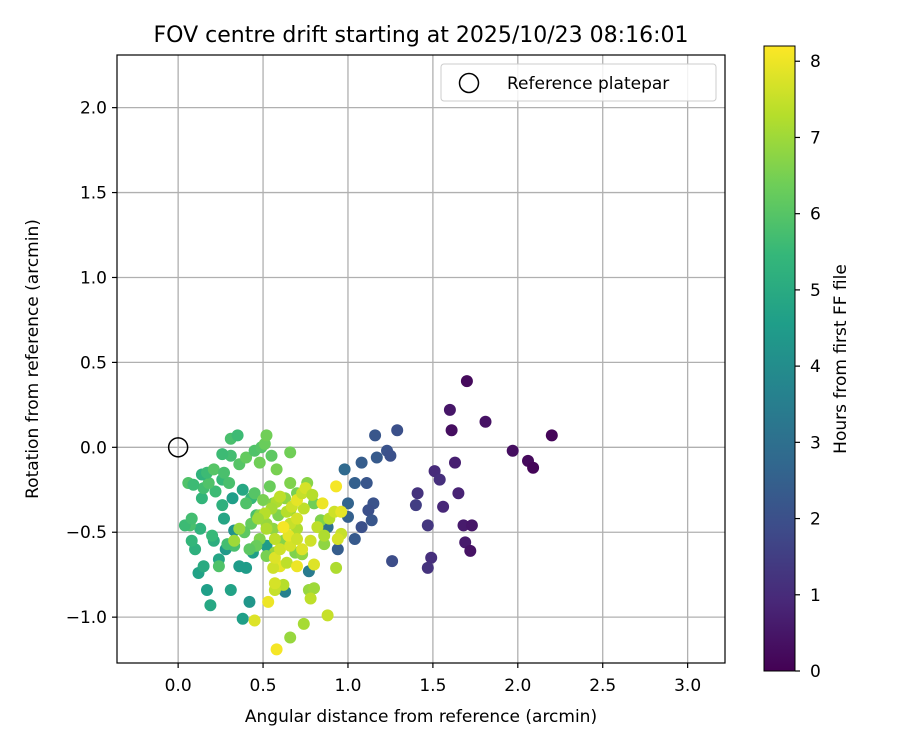 The width and height of the screenshot is (900, 750). Describe the element at coordinates (93, 194) in the screenshot. I see `y-tick-label: 1.5` at that location.